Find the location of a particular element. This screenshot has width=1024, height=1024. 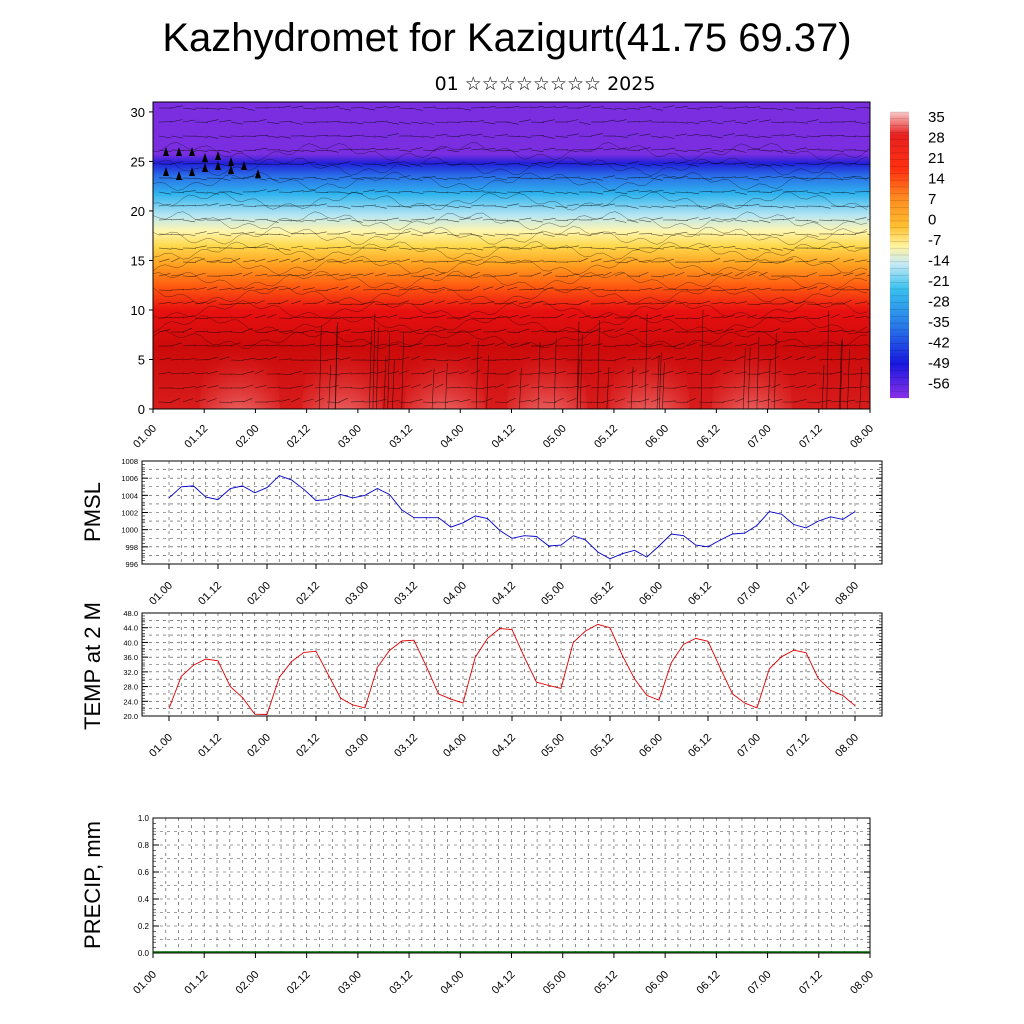

x-tick-label: 05.00 is located at coordinates (555, 983).